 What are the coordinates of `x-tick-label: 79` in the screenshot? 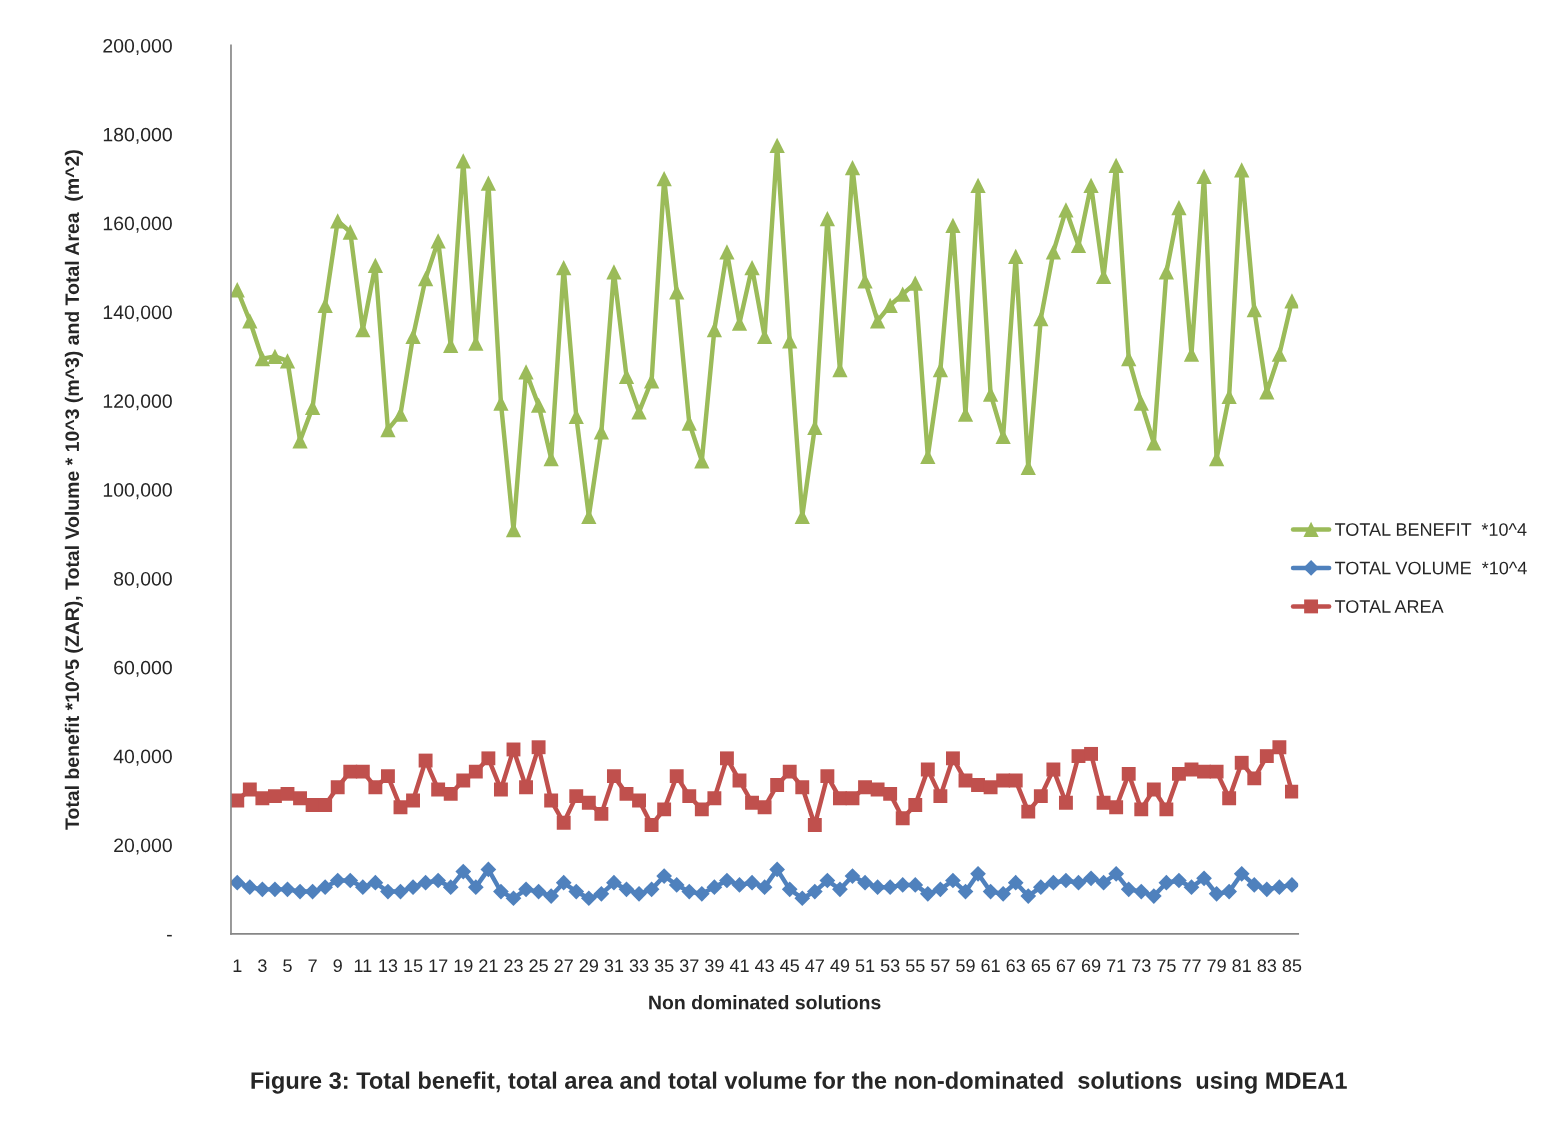 It's located at (1216, 966).